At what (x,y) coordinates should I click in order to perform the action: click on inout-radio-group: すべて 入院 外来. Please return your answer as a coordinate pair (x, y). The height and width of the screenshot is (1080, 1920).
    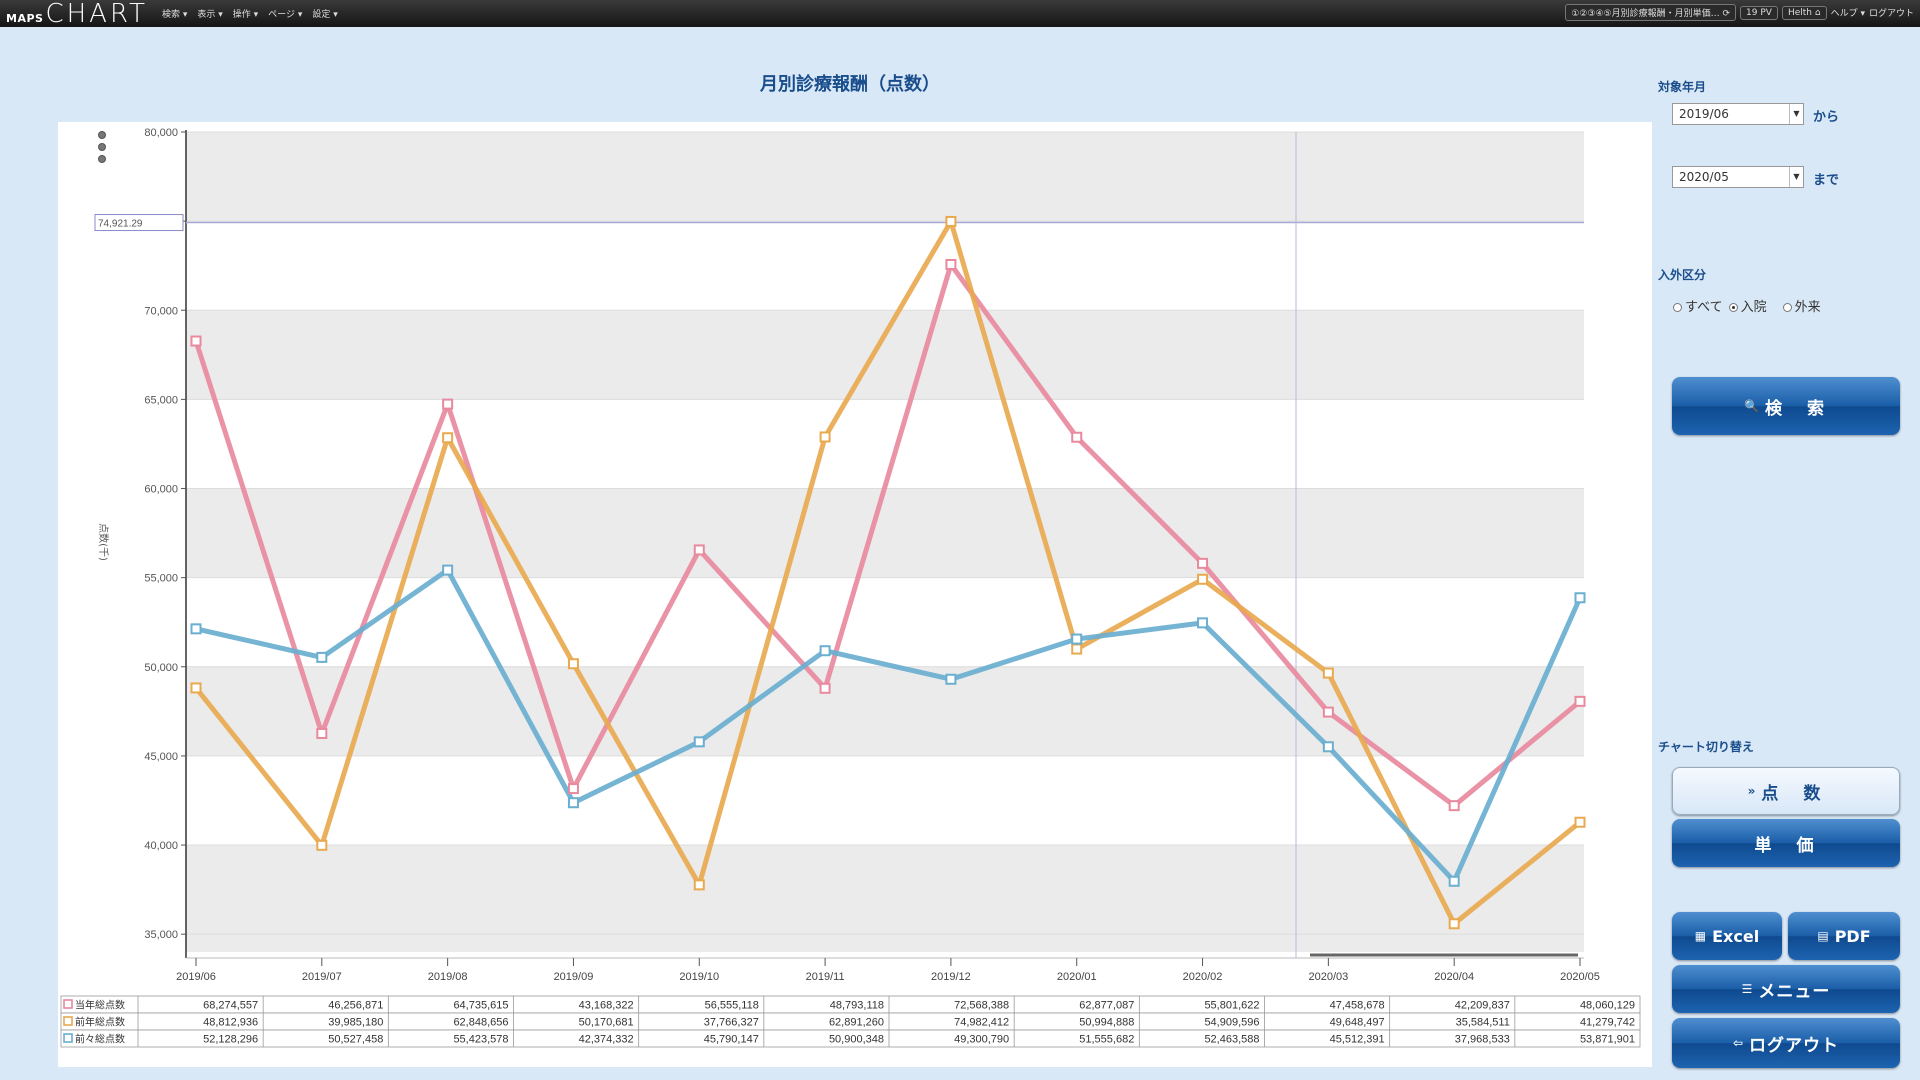
    Looking at the image, I should click on (1747, 305).